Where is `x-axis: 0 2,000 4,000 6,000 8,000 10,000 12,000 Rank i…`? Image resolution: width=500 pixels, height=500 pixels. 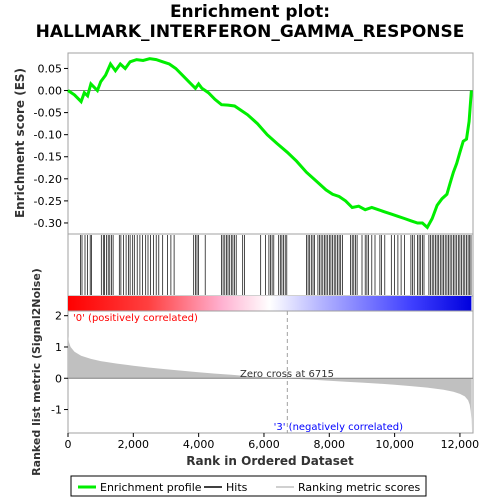
x-axis: 0 2,000 4,000 6,000 8,000 10,000 12,000 Rank i… is located at coordinates (272, 450).